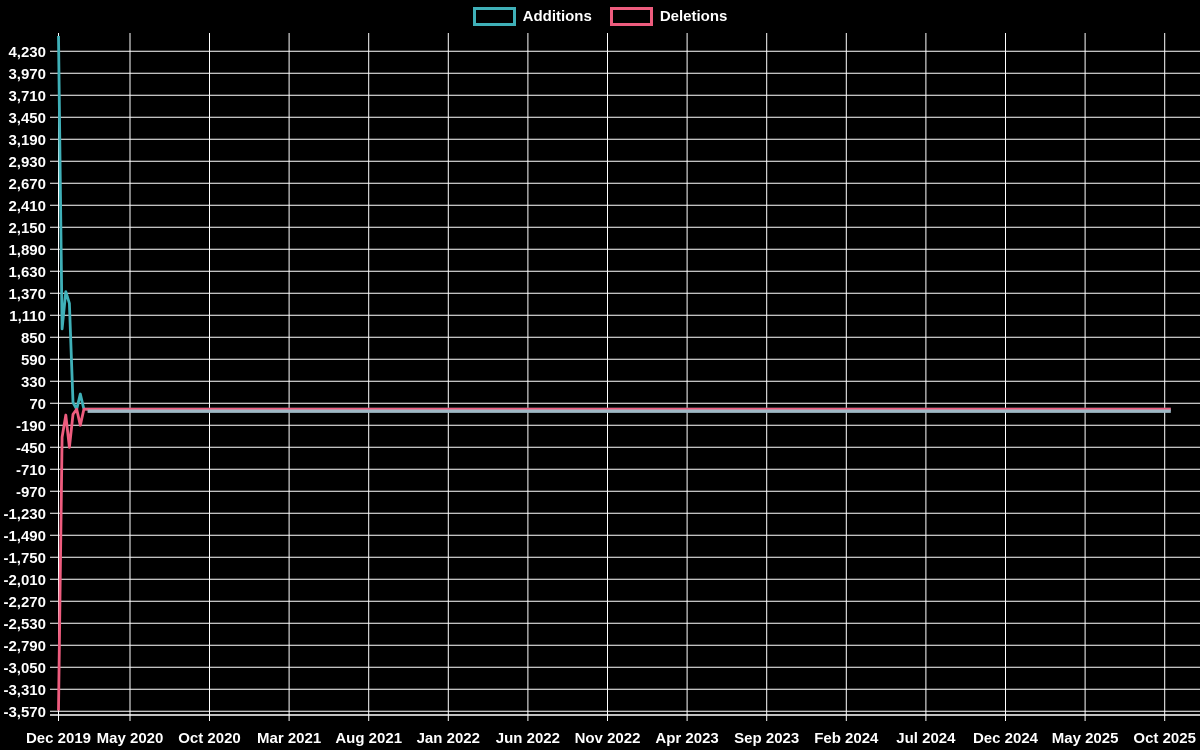 The height and width of the screenshot is (750, 1200). I want to click on svg-text: -2,270, so click(24, 602).